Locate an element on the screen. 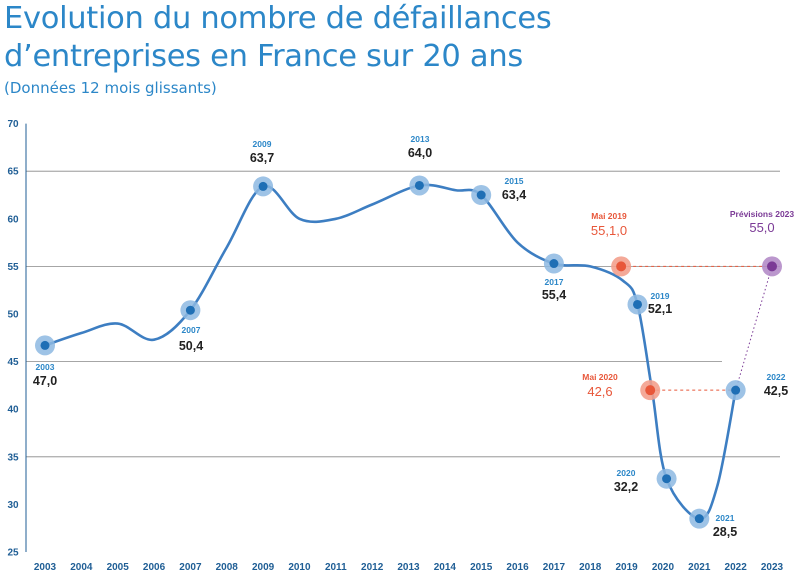 The width and height of the screenshot is (800, 575). data-label-value: 47,0 is located at coordinates (45, 381).